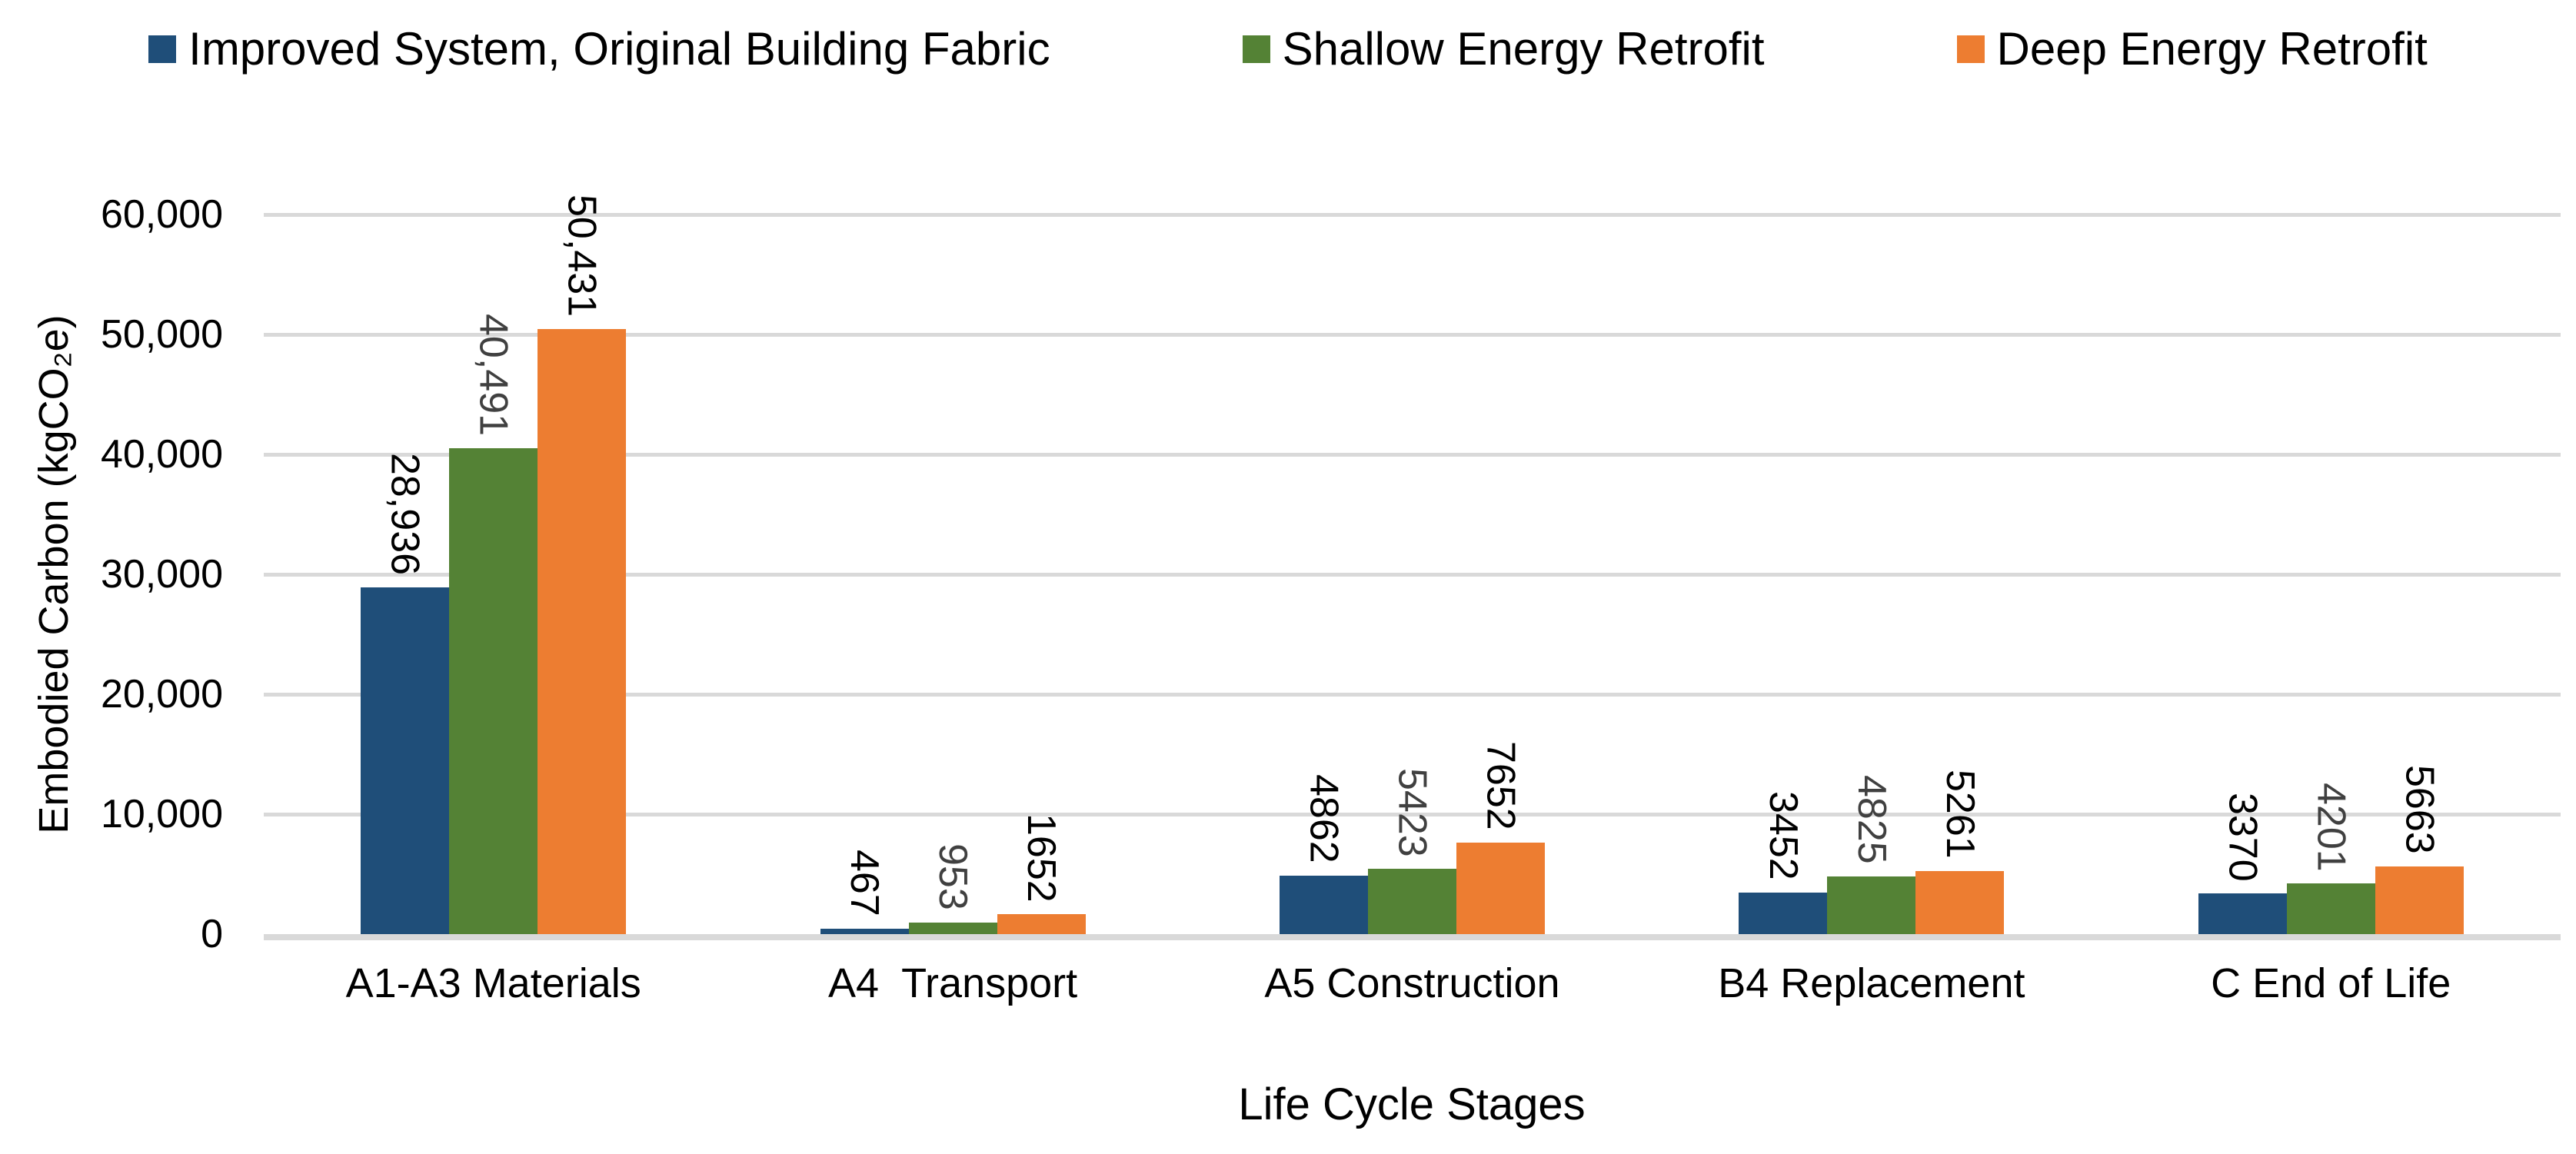  I want to click on bar-data-label: 3452, so click(1783, 836).